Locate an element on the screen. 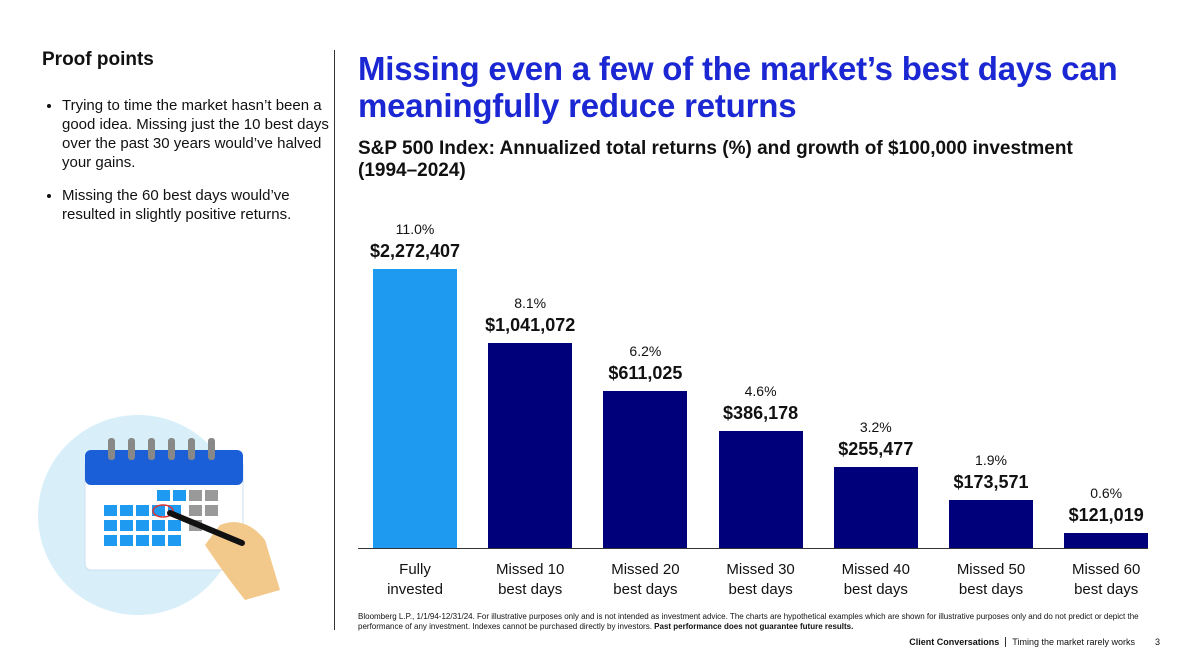  dollar-label: $173,571 is located at coordinates (991, 481).